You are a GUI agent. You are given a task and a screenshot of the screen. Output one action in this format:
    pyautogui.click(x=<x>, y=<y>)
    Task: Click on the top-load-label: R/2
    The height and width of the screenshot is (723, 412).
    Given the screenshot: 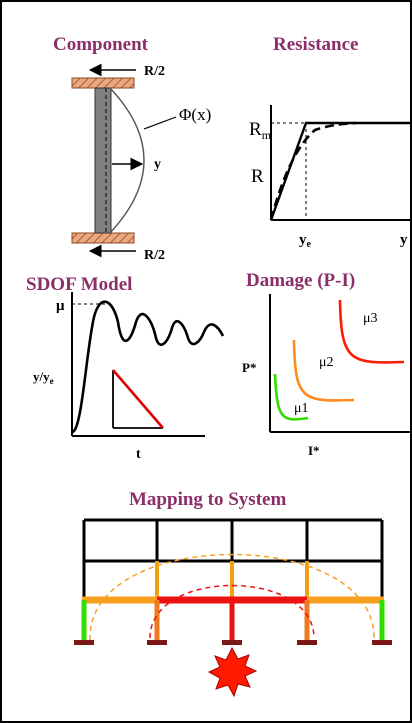 What is the action you would take?
    pyautogui.click(x=154, y=71)
    